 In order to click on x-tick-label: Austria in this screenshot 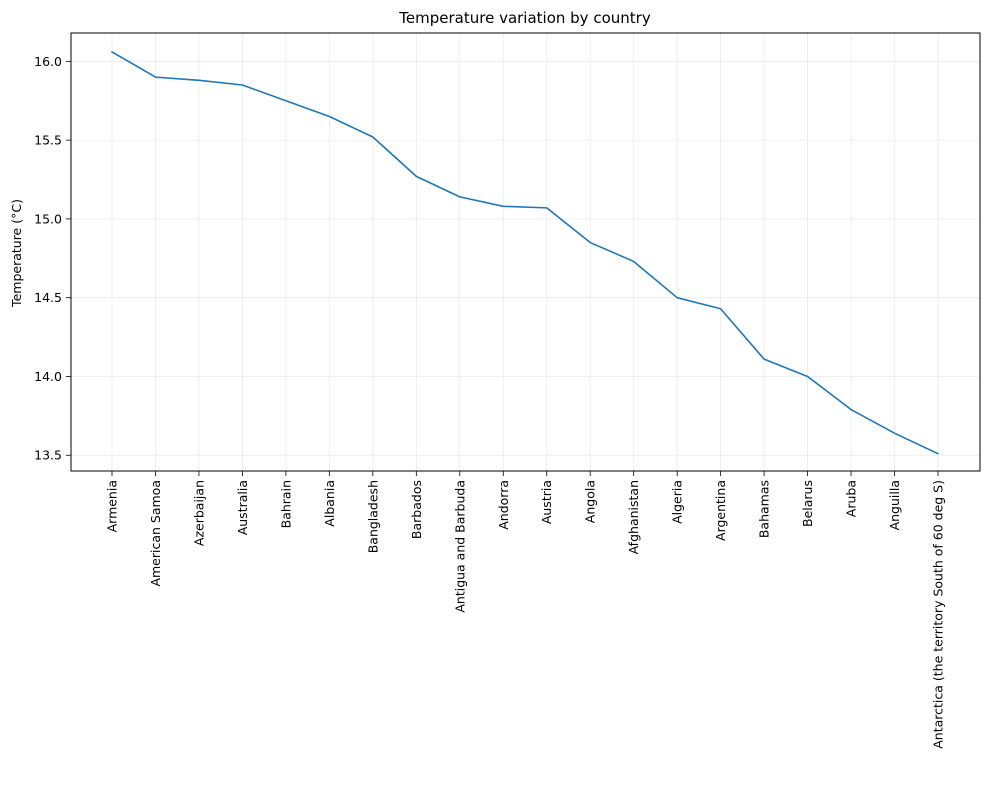, I will do `click(546, 502)`.